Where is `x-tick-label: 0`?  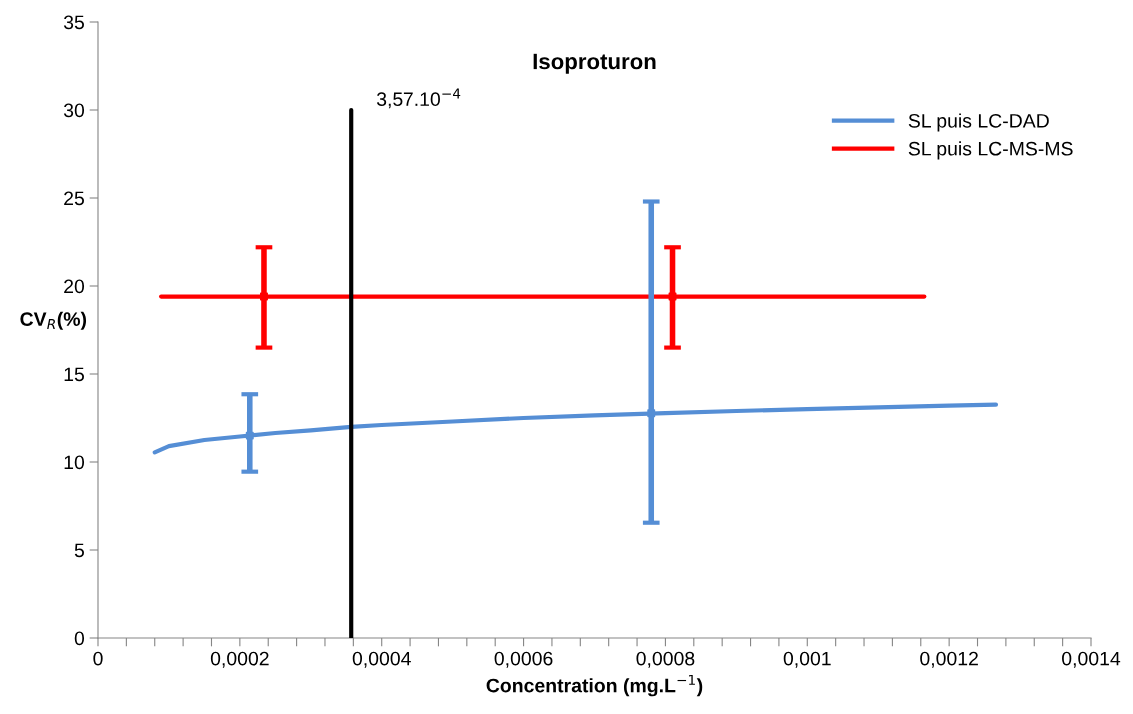 x-tick-label: 0 is located at coordinates (98, 658).